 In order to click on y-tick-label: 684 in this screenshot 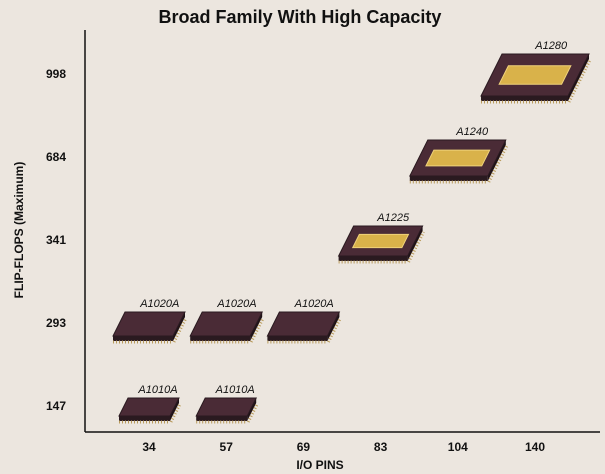, I will do `click(56, 157)`.